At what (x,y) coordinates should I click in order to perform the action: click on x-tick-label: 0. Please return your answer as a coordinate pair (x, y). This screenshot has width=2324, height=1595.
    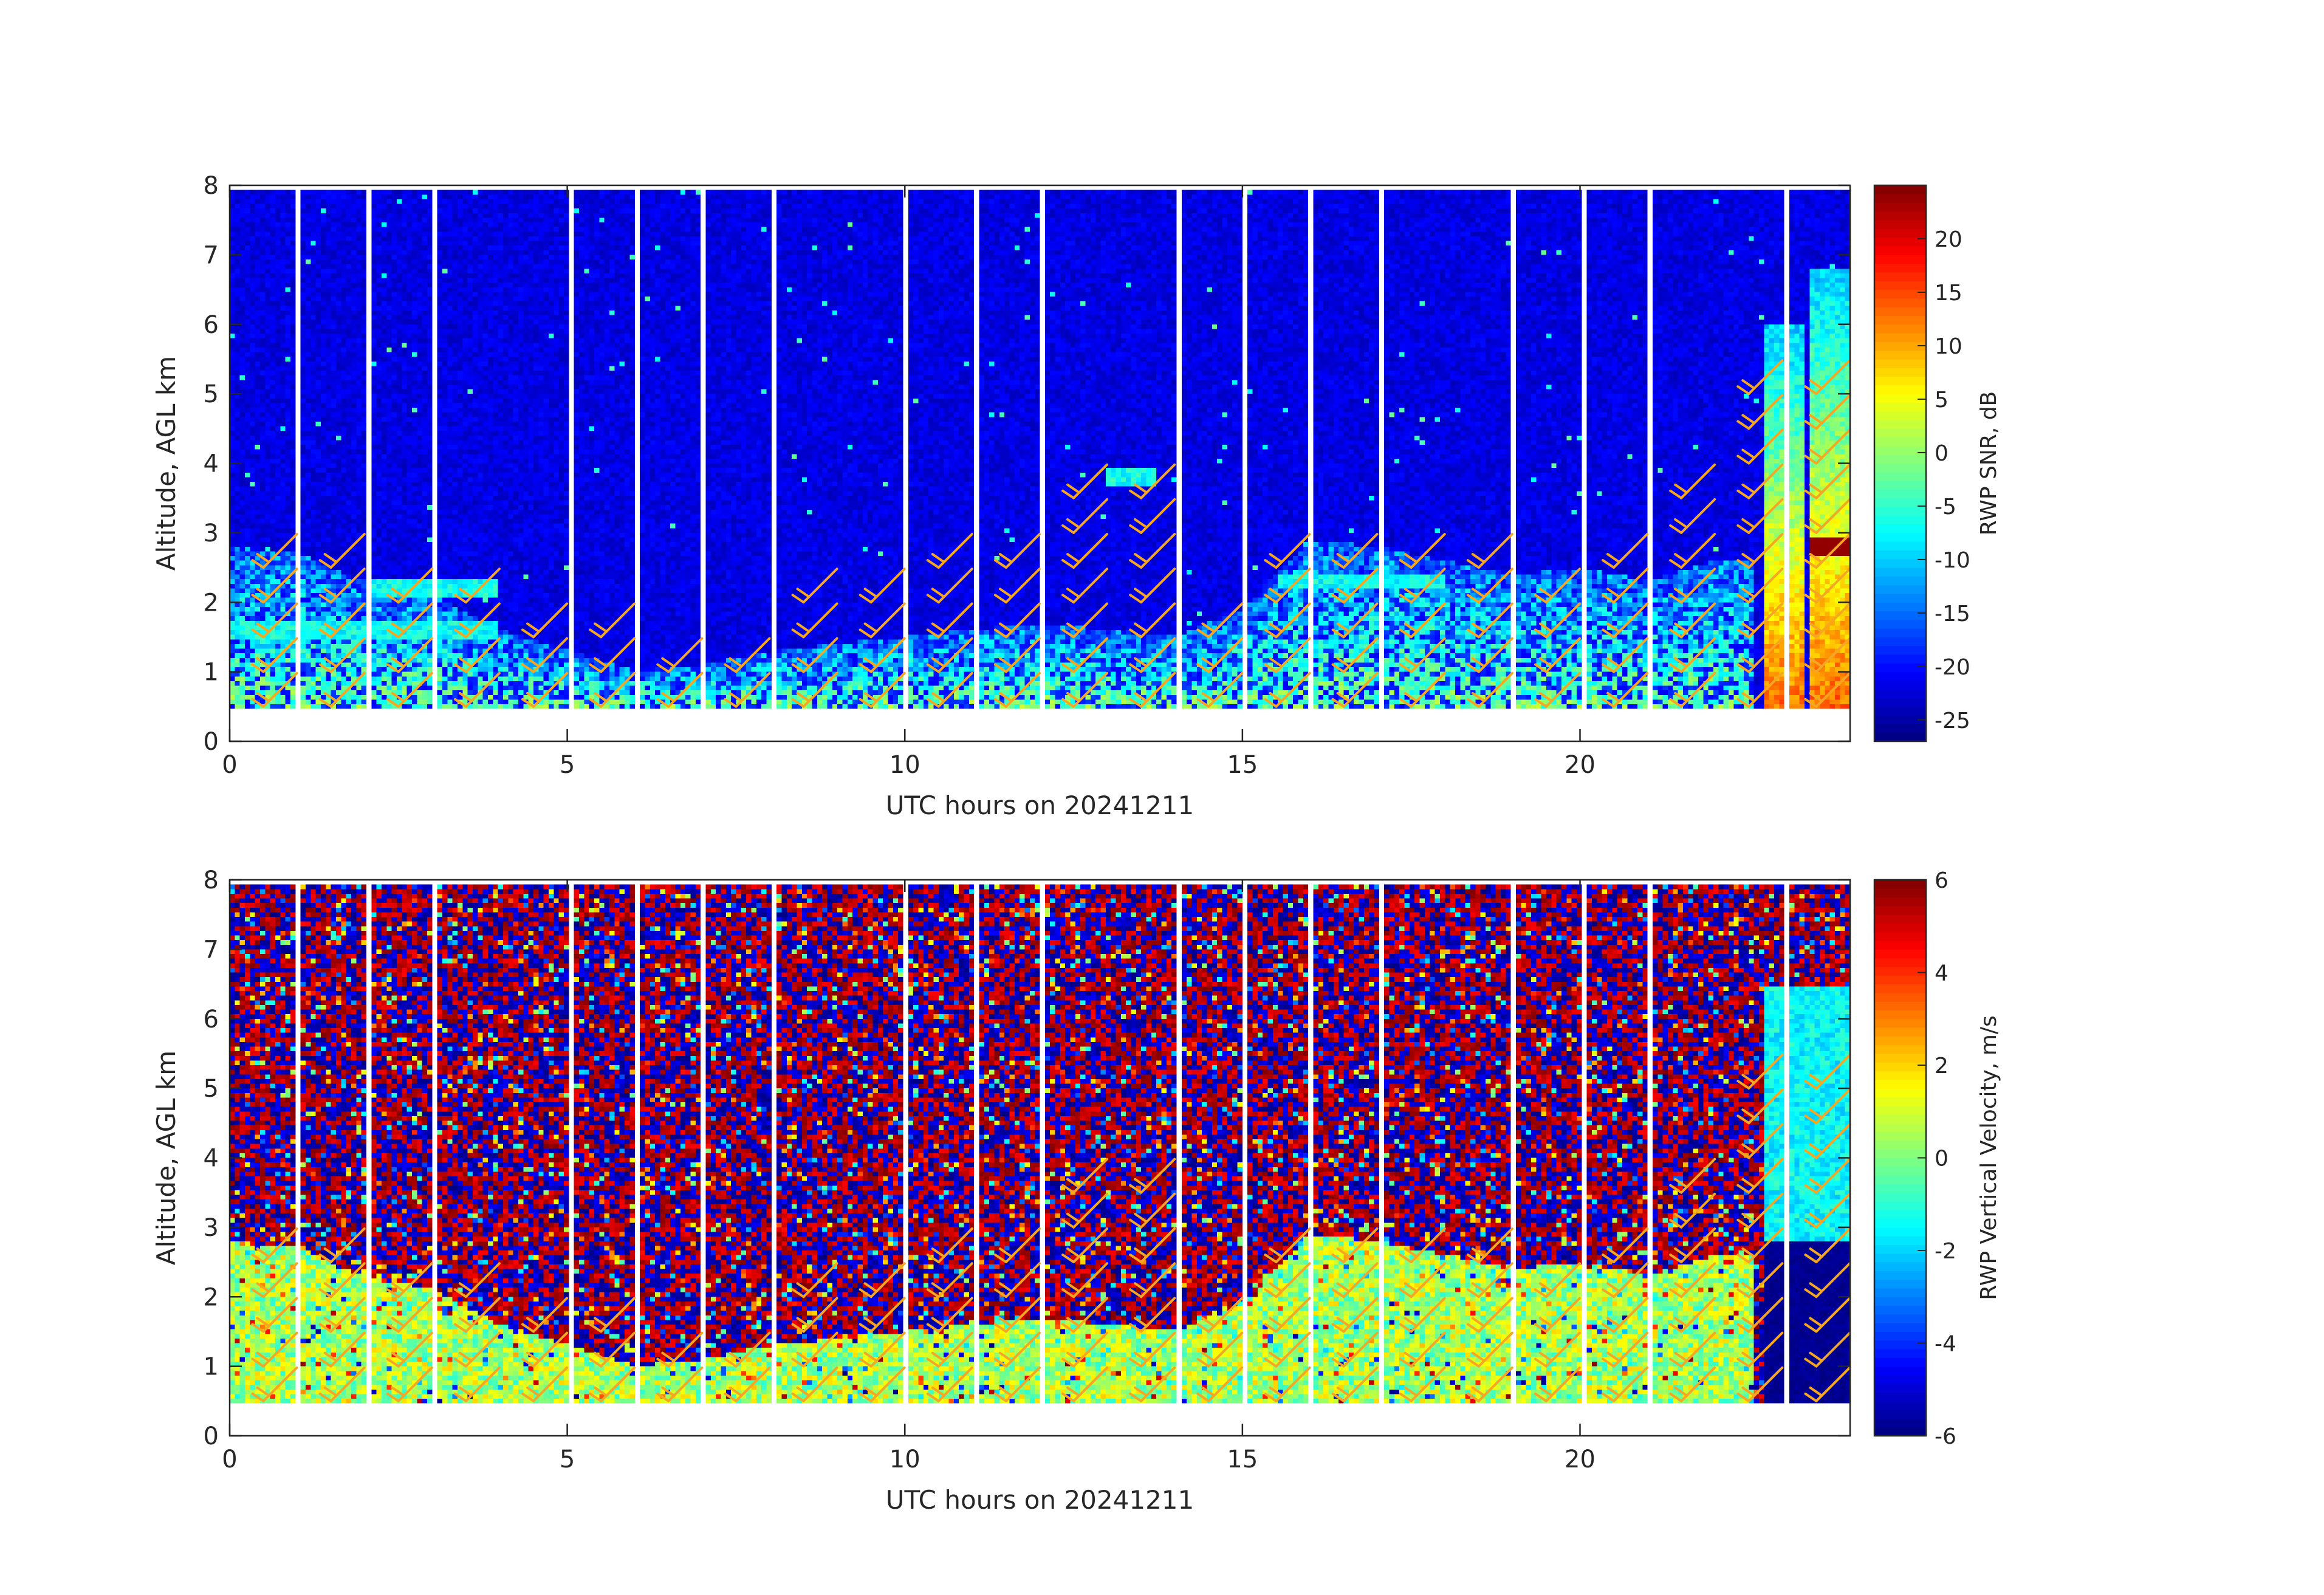
    Looking at the image, I should click on (230, 1459).